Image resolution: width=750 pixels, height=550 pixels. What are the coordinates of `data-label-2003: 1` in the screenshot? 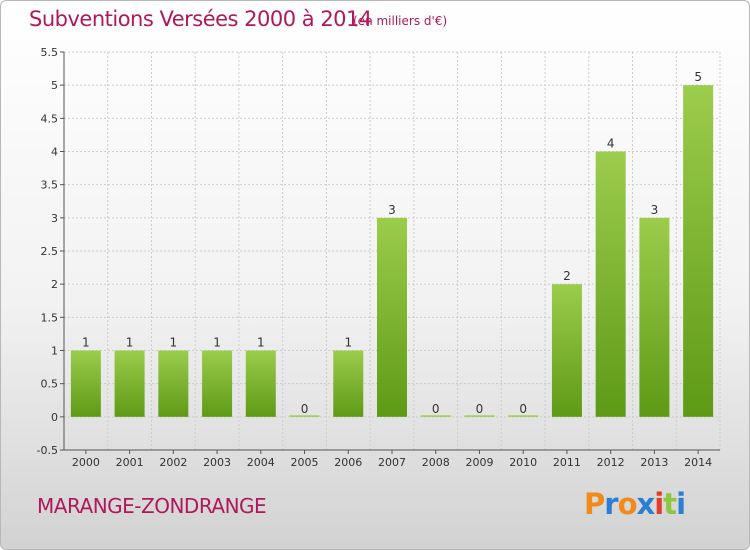 It's located at (217, 343).